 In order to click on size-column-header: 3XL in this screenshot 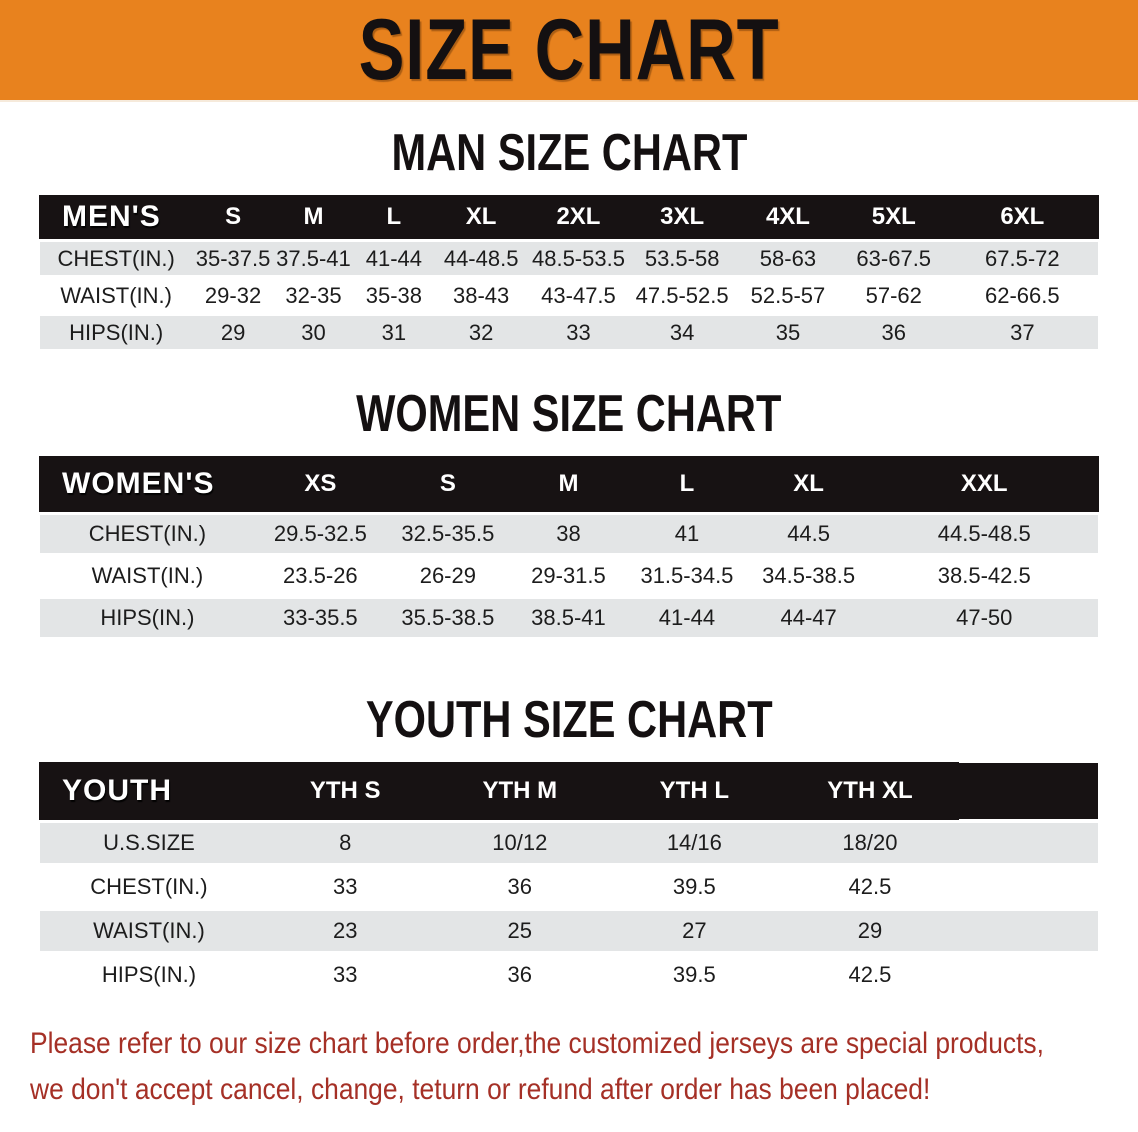, I will do `click(682, 217)`.